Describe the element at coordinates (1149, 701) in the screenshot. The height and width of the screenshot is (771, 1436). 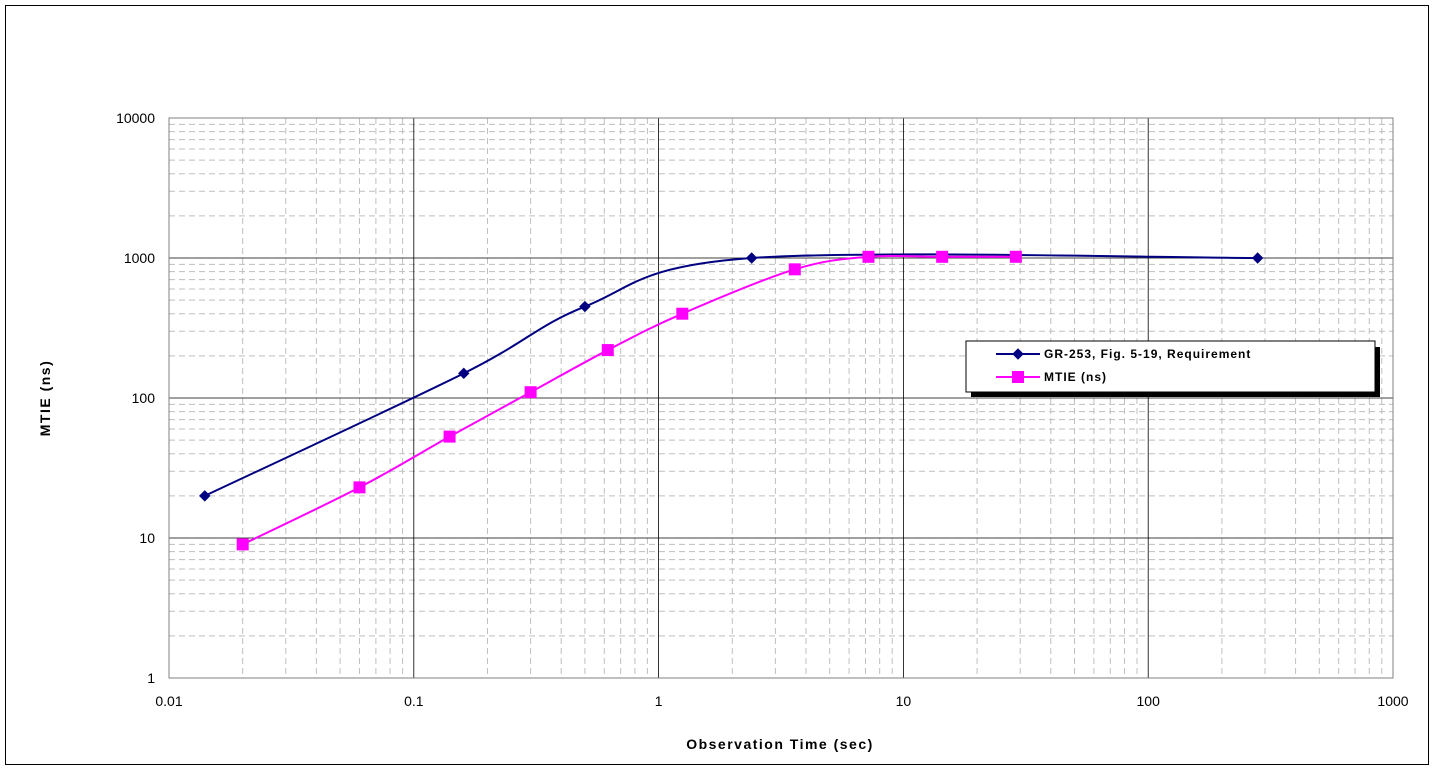
I see `x-tick-label: 100` at that location.